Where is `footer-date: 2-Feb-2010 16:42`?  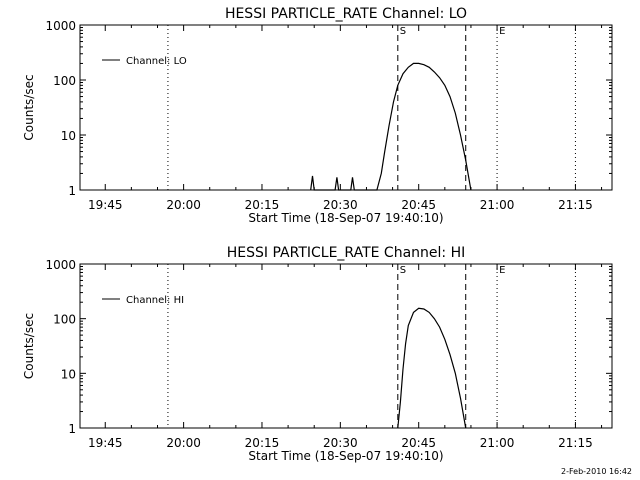 footer-date: 2-Feb-2010 16:42 is located at coordinates (596, 471).